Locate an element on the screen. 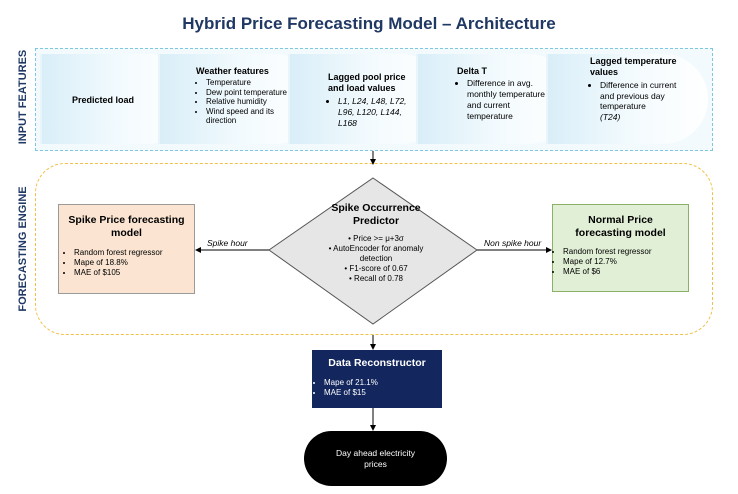 This screenshot has height=494, width=738. feature-item: Dew point temperature is located at coordinates (256, 93).